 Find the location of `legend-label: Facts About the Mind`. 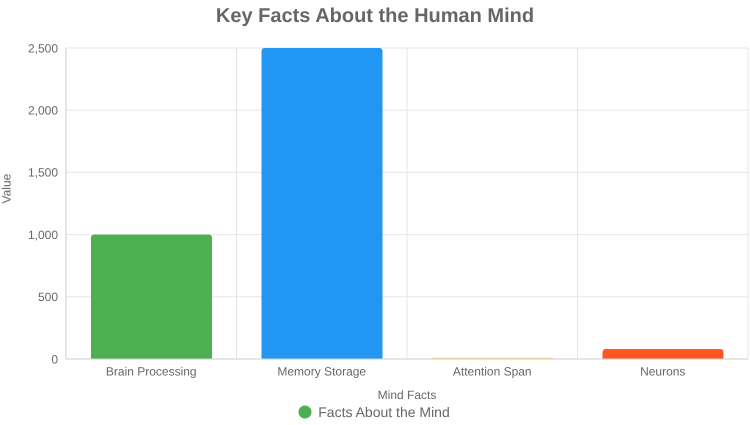

legend-label: Facts About the Mind is located at coordinates (384, 412).